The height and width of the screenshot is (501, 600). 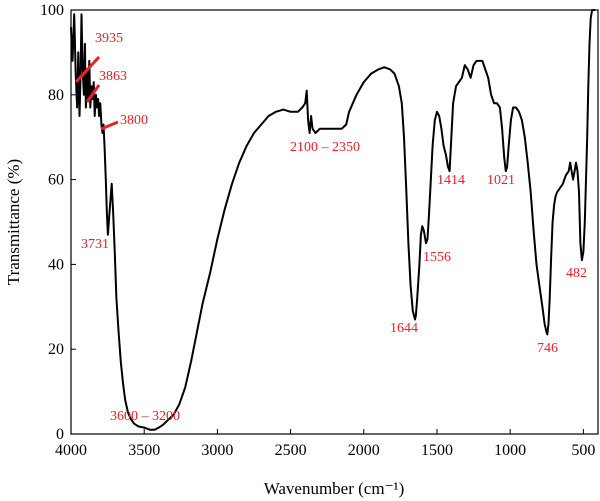 What do you see at coordinates (451, 180) in the screenshot?
I see `peak-label: 1414` at bounding box center [451, 180].